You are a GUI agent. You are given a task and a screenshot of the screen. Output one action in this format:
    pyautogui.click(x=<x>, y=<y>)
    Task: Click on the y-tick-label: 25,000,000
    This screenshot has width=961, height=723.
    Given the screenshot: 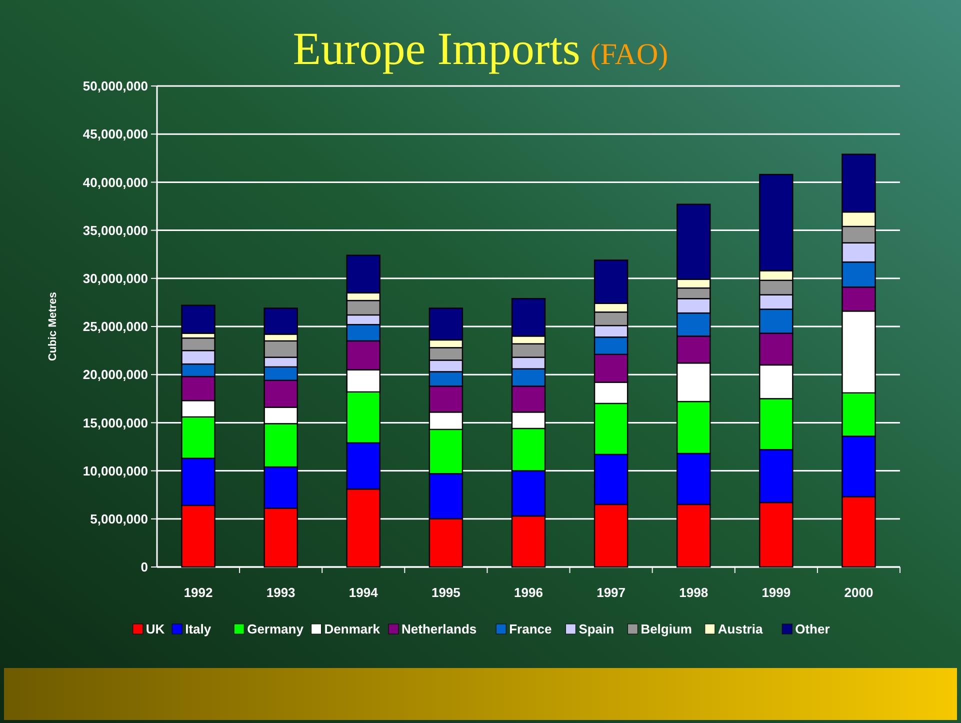 What is the action you would take?
    pyautogui.click(x=115, y=326)
    